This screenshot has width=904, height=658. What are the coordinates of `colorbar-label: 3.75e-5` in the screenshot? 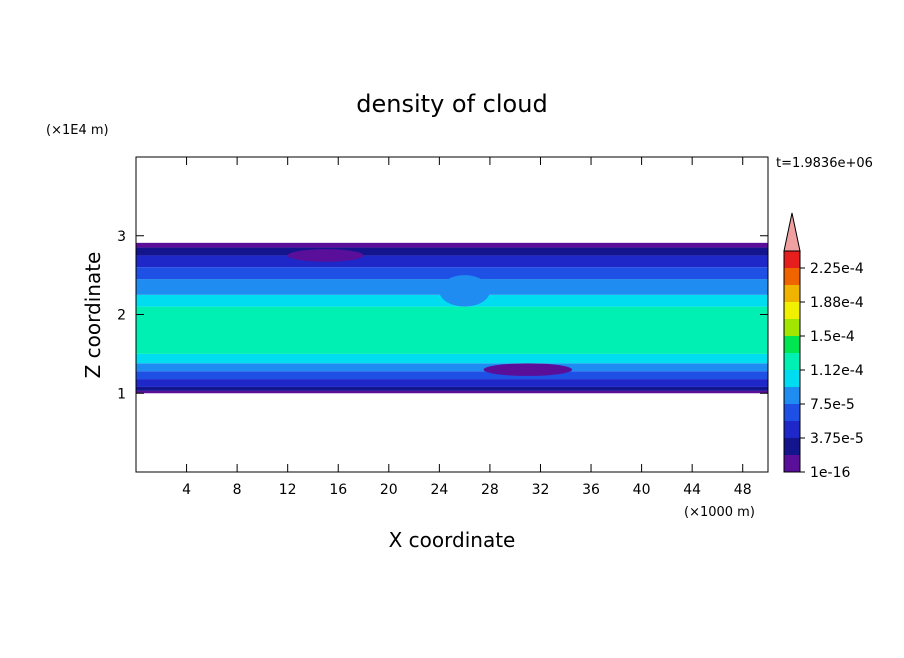 It's located at (837, 439).